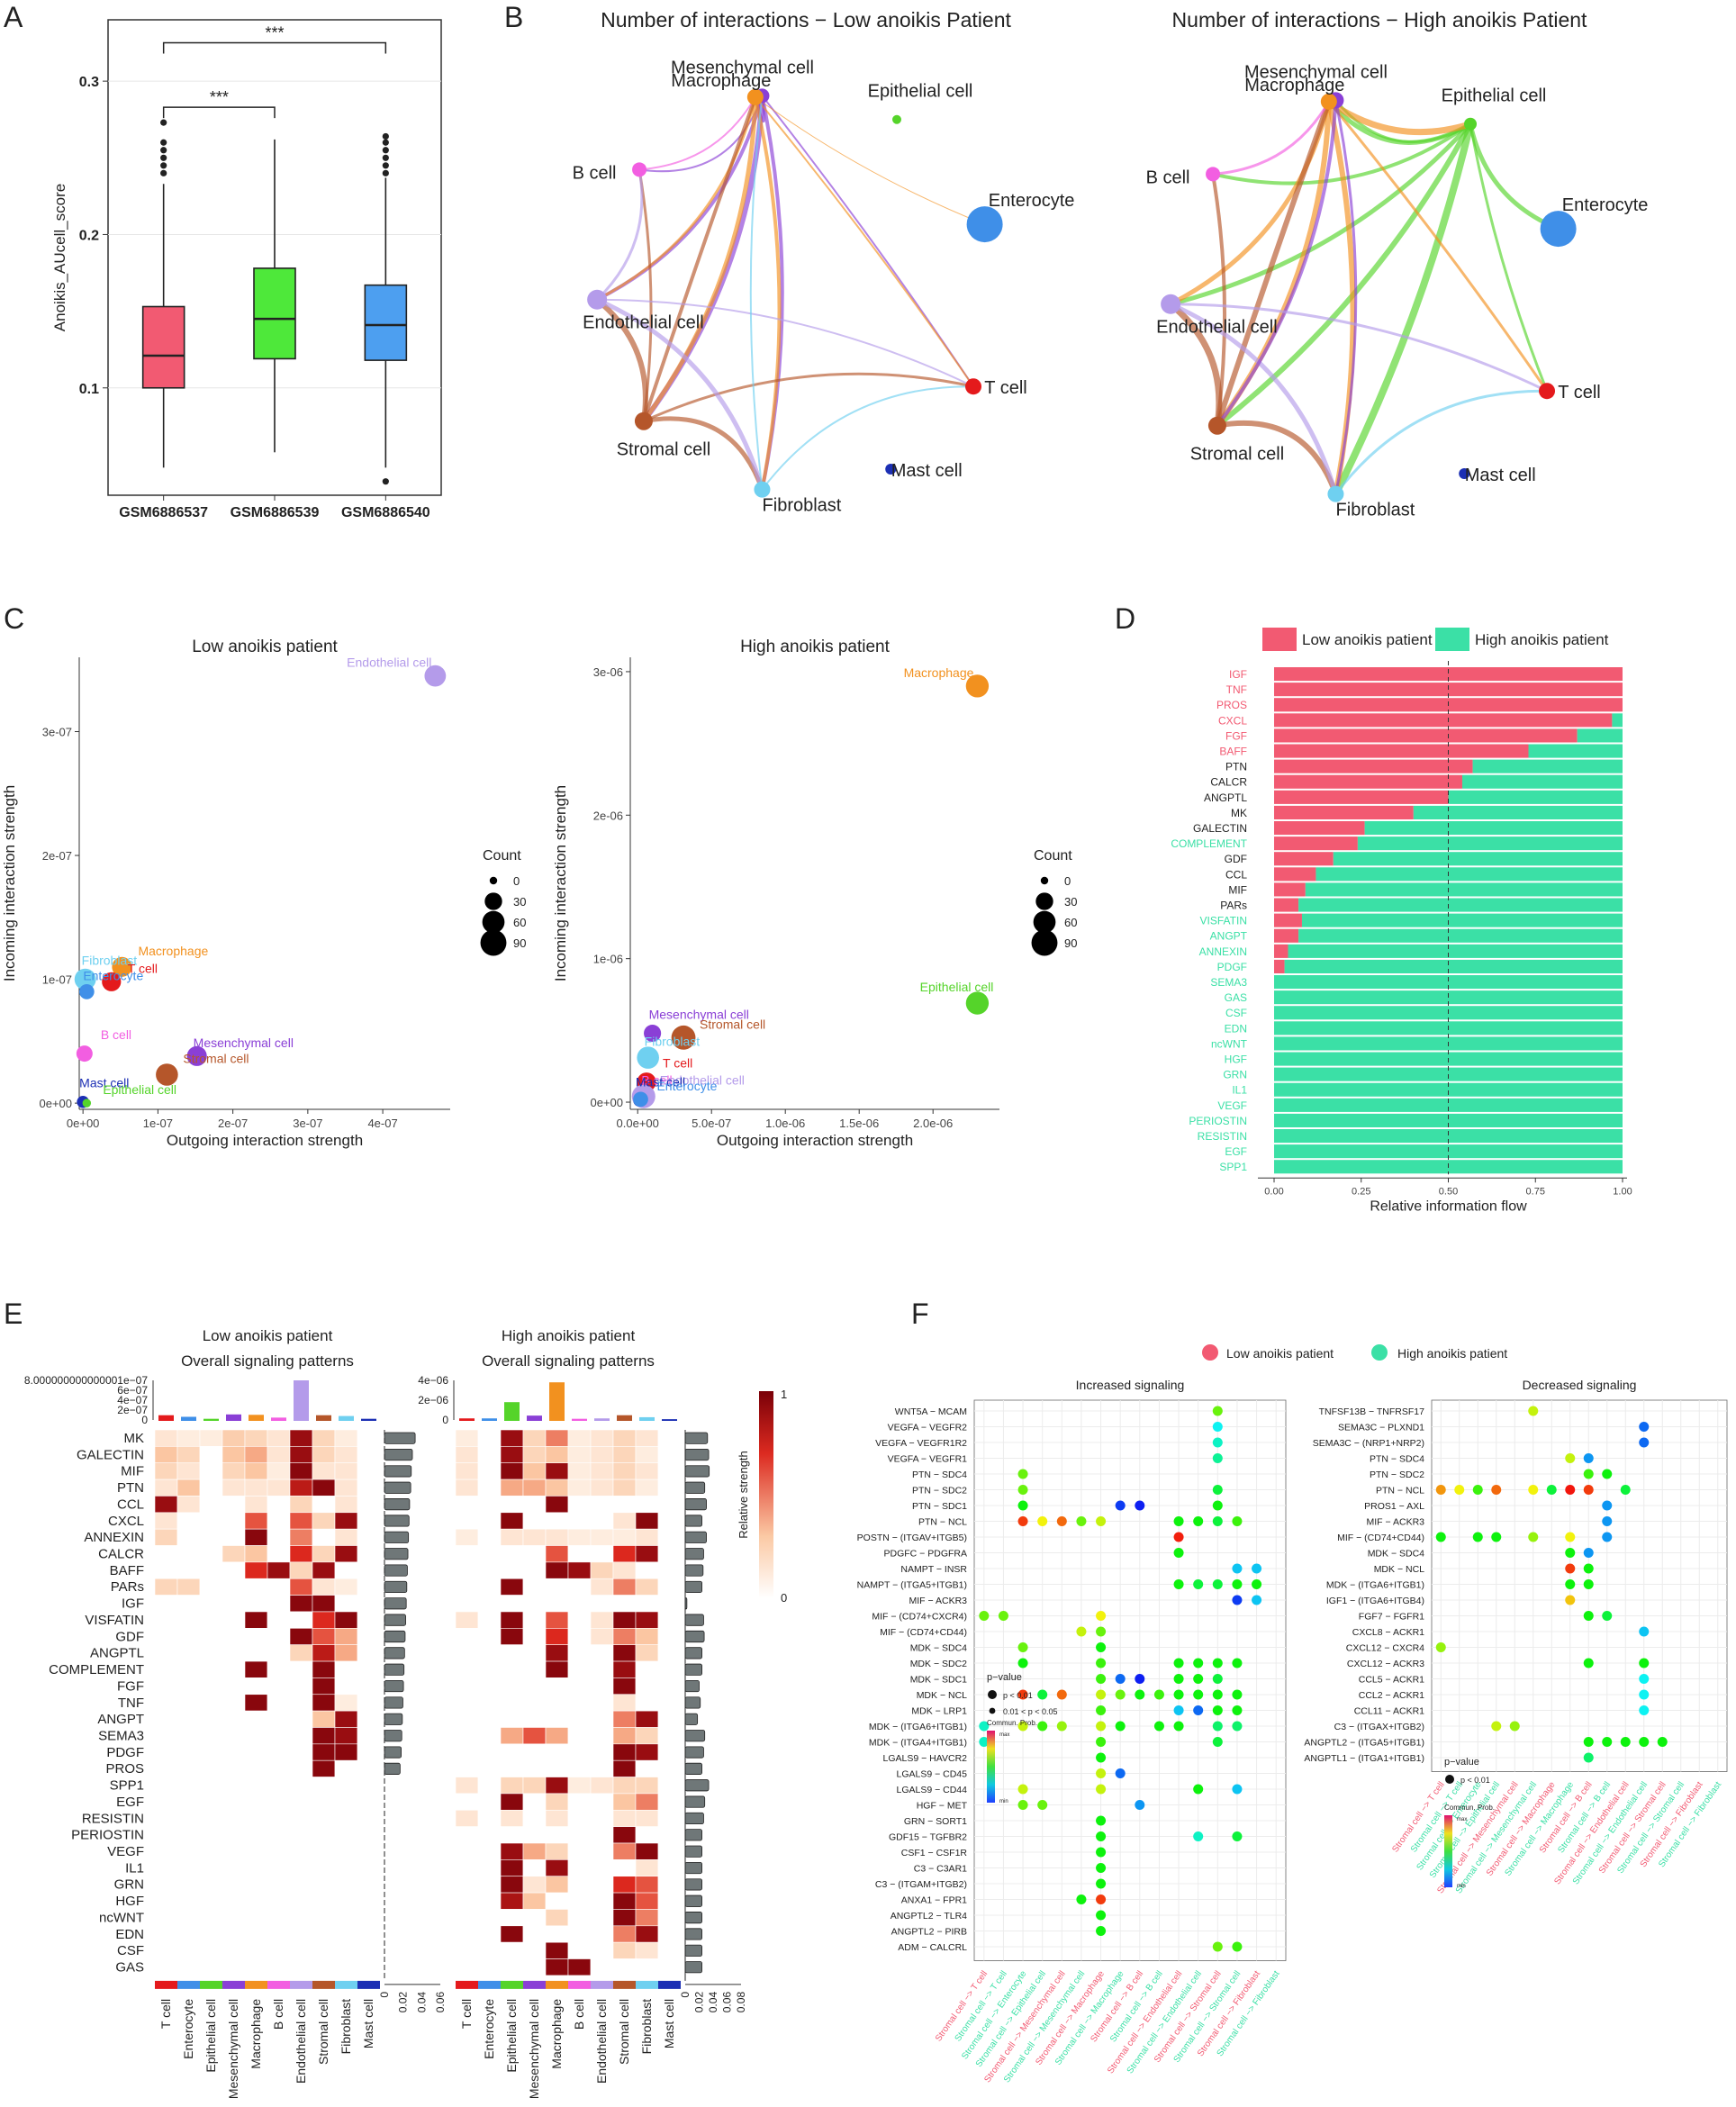  What do you see at coordinates (129, 1901) in the screenshot?
I see `e-row-label: HGF` at bounding box center [129, 1901].